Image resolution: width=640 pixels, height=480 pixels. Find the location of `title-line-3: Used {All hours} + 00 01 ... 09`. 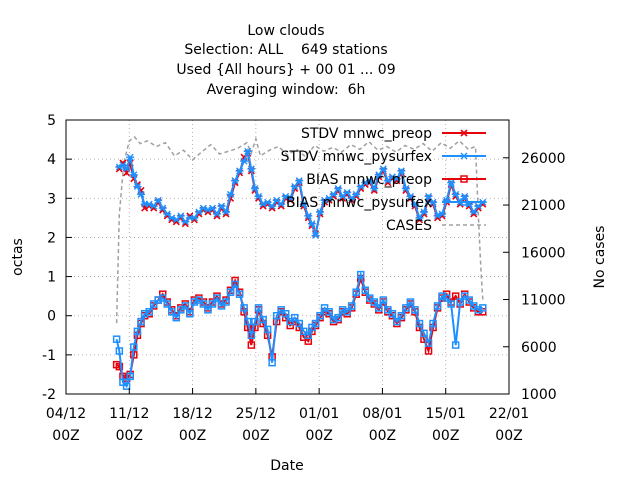

title-line-3: Used {All hours} + 00 01 ... 09 is located at coordinates (285, 70).